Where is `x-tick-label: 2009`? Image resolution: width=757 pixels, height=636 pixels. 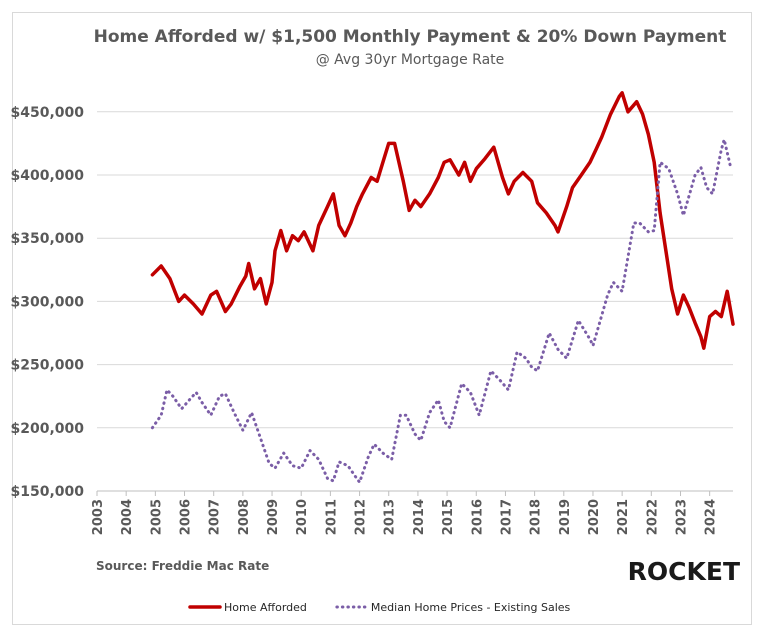
x-tick-label: 2009 is located at coordinates (273, 517).